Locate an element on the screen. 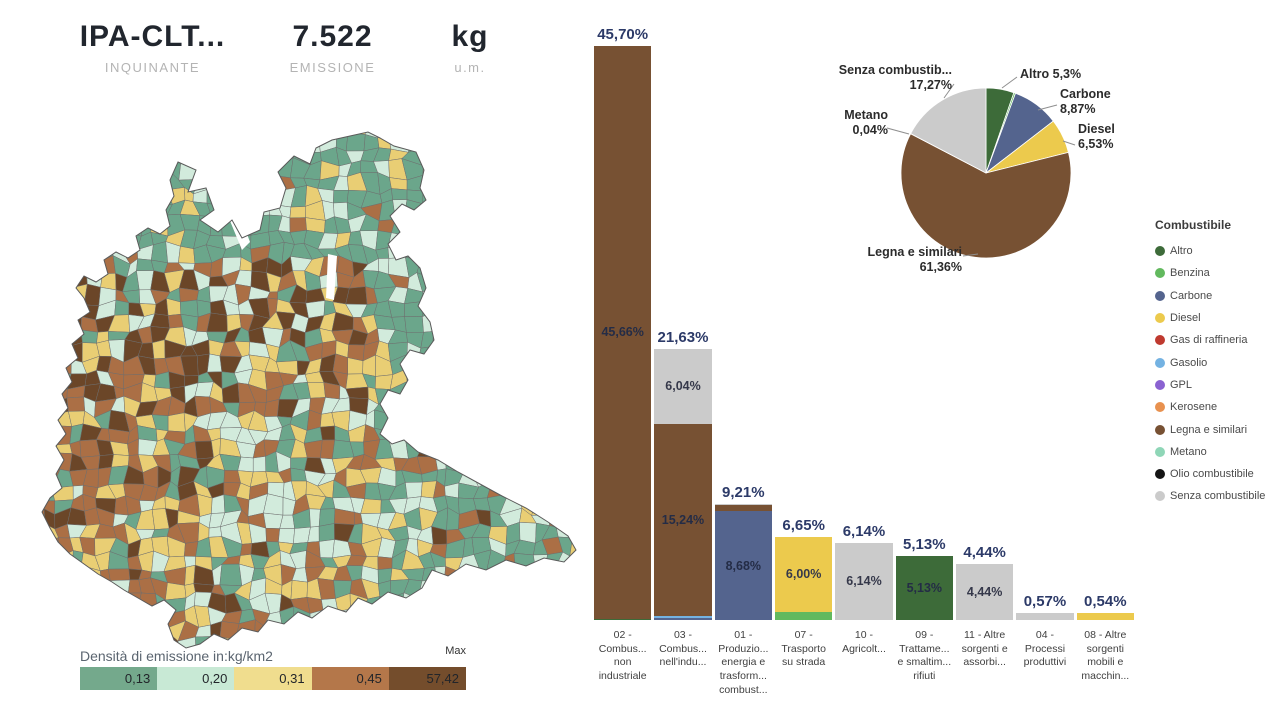  bar-segment is located at coordinates (803, 615).